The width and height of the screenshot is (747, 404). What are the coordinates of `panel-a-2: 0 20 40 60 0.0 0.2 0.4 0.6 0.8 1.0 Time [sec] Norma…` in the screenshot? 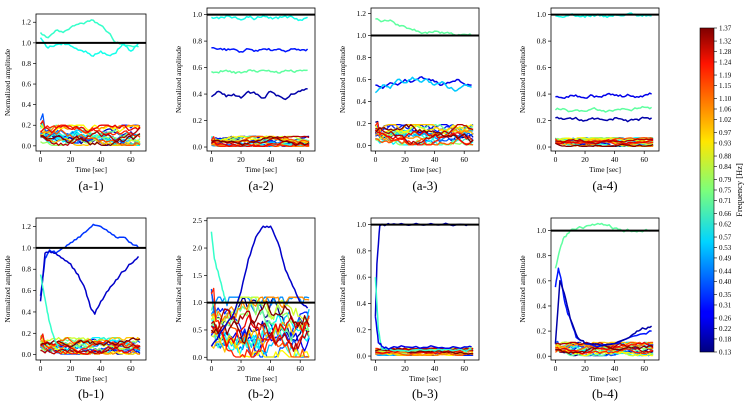 It's located at (245, 100).